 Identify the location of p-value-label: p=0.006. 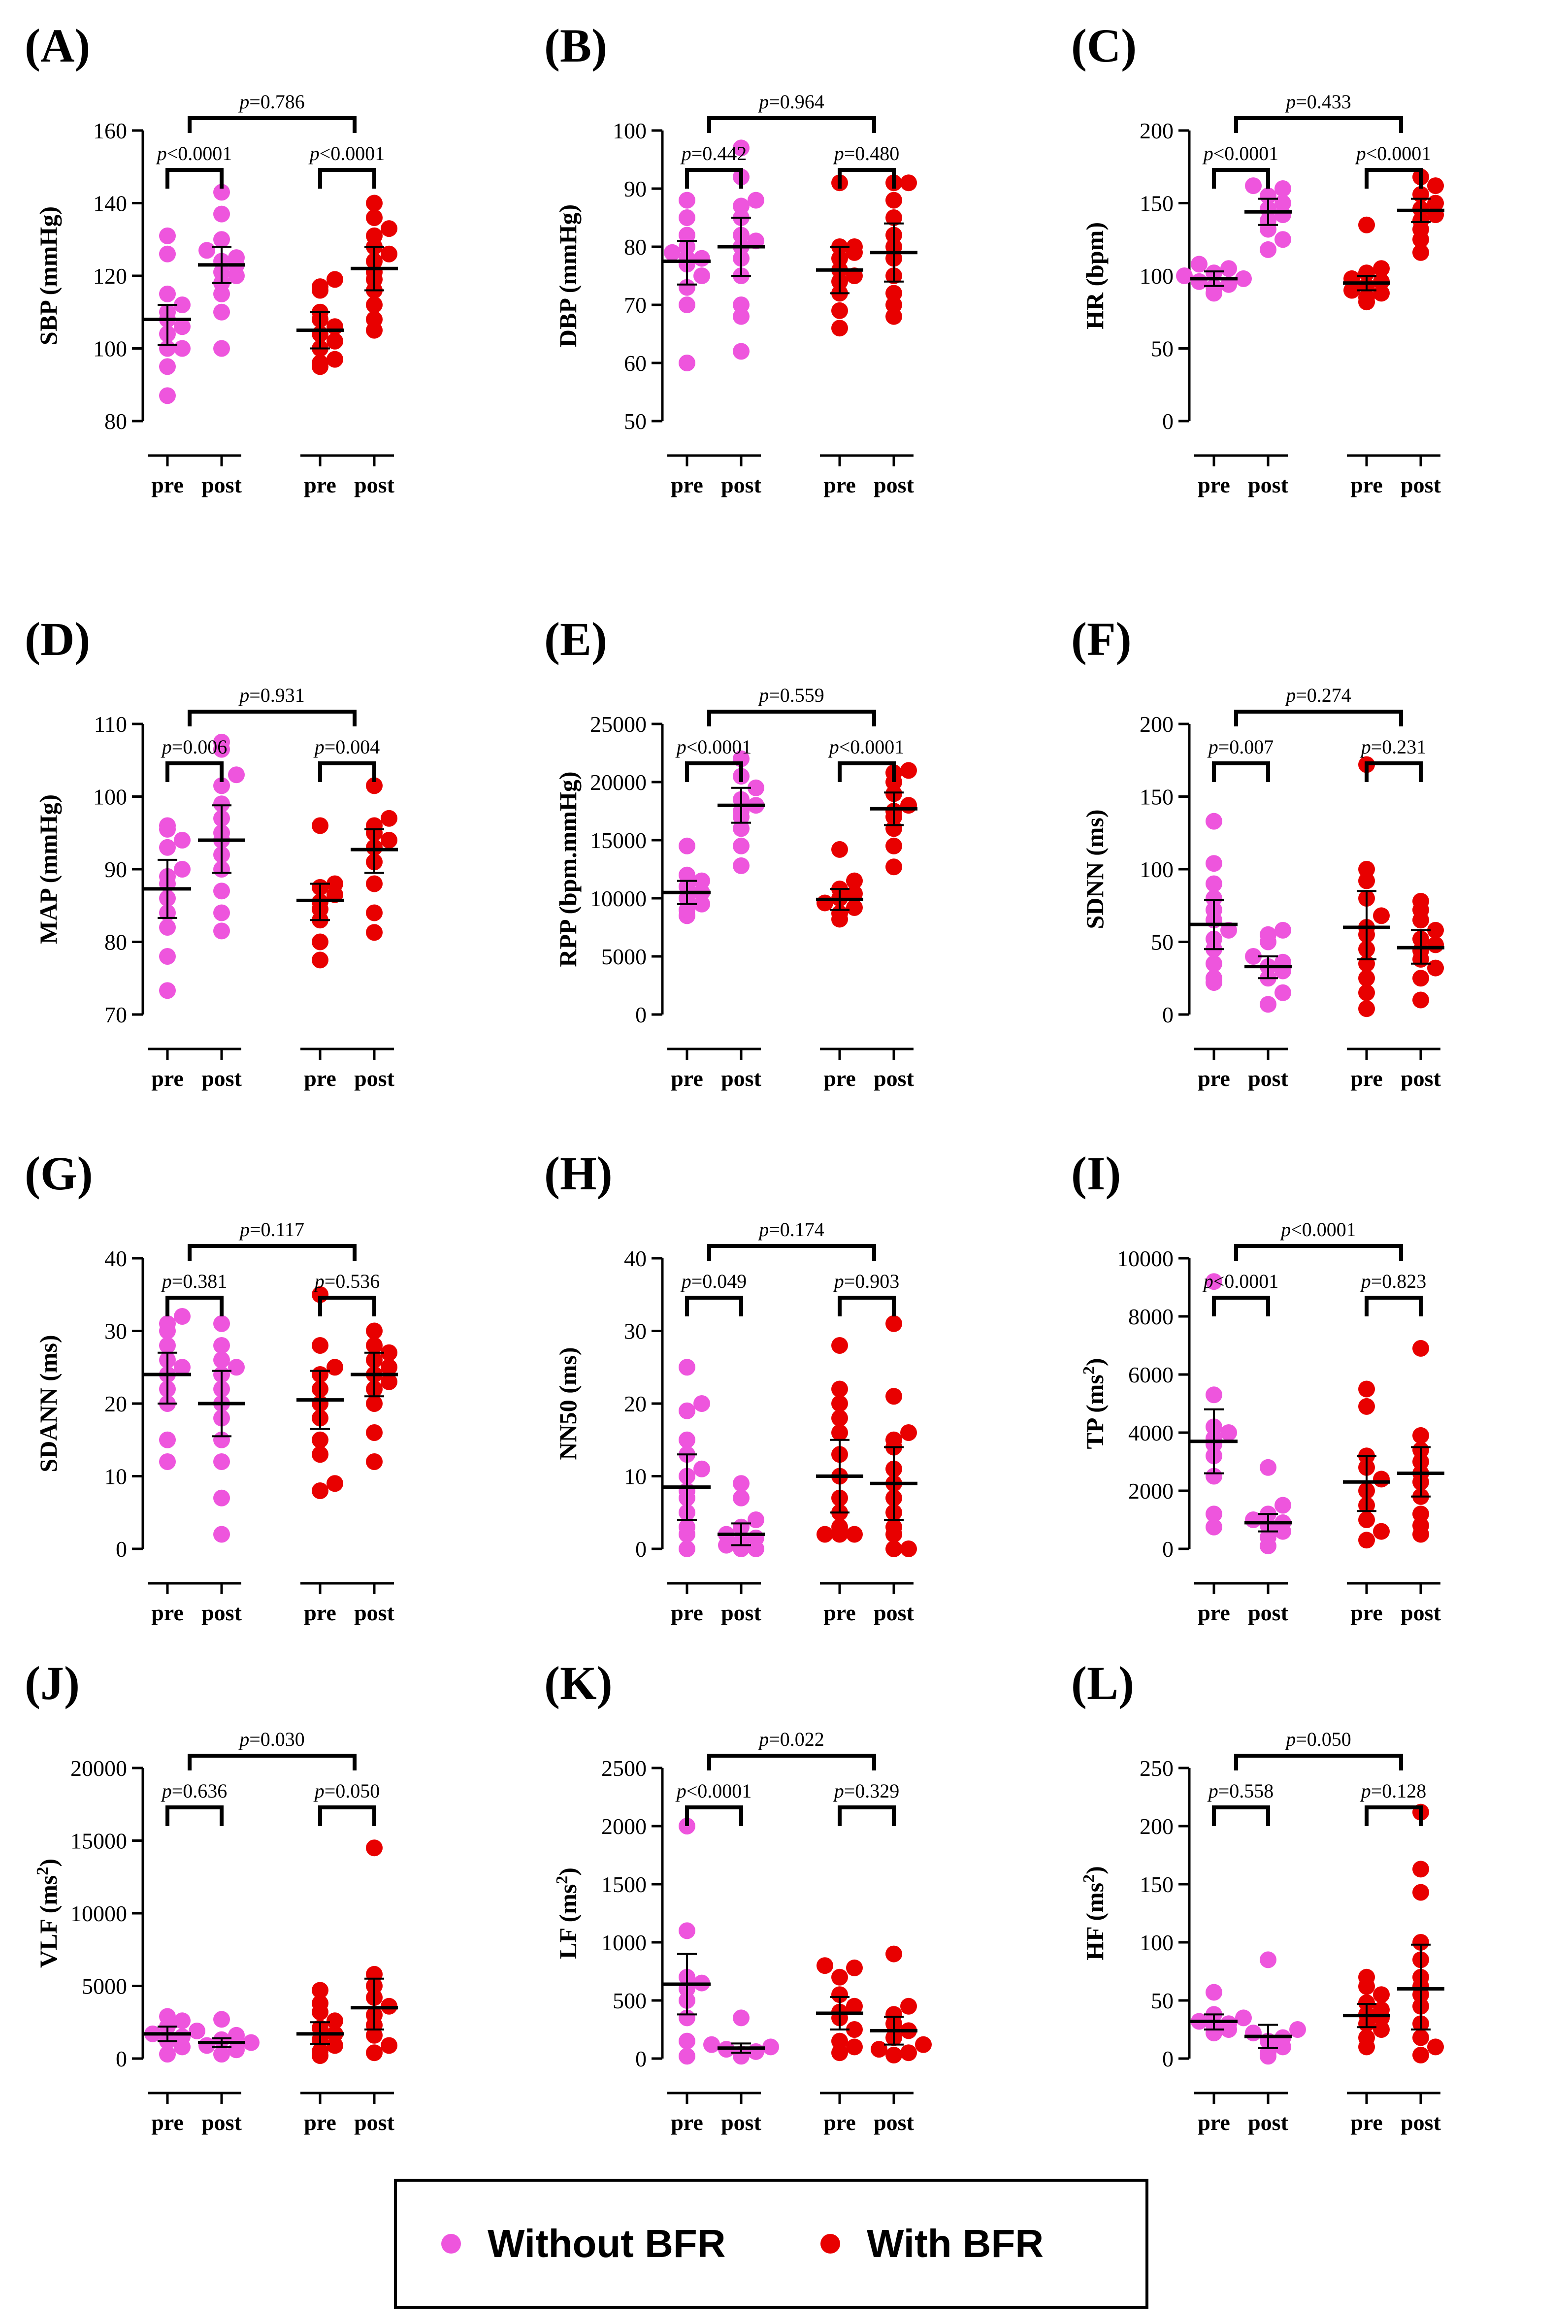
(194, 747).